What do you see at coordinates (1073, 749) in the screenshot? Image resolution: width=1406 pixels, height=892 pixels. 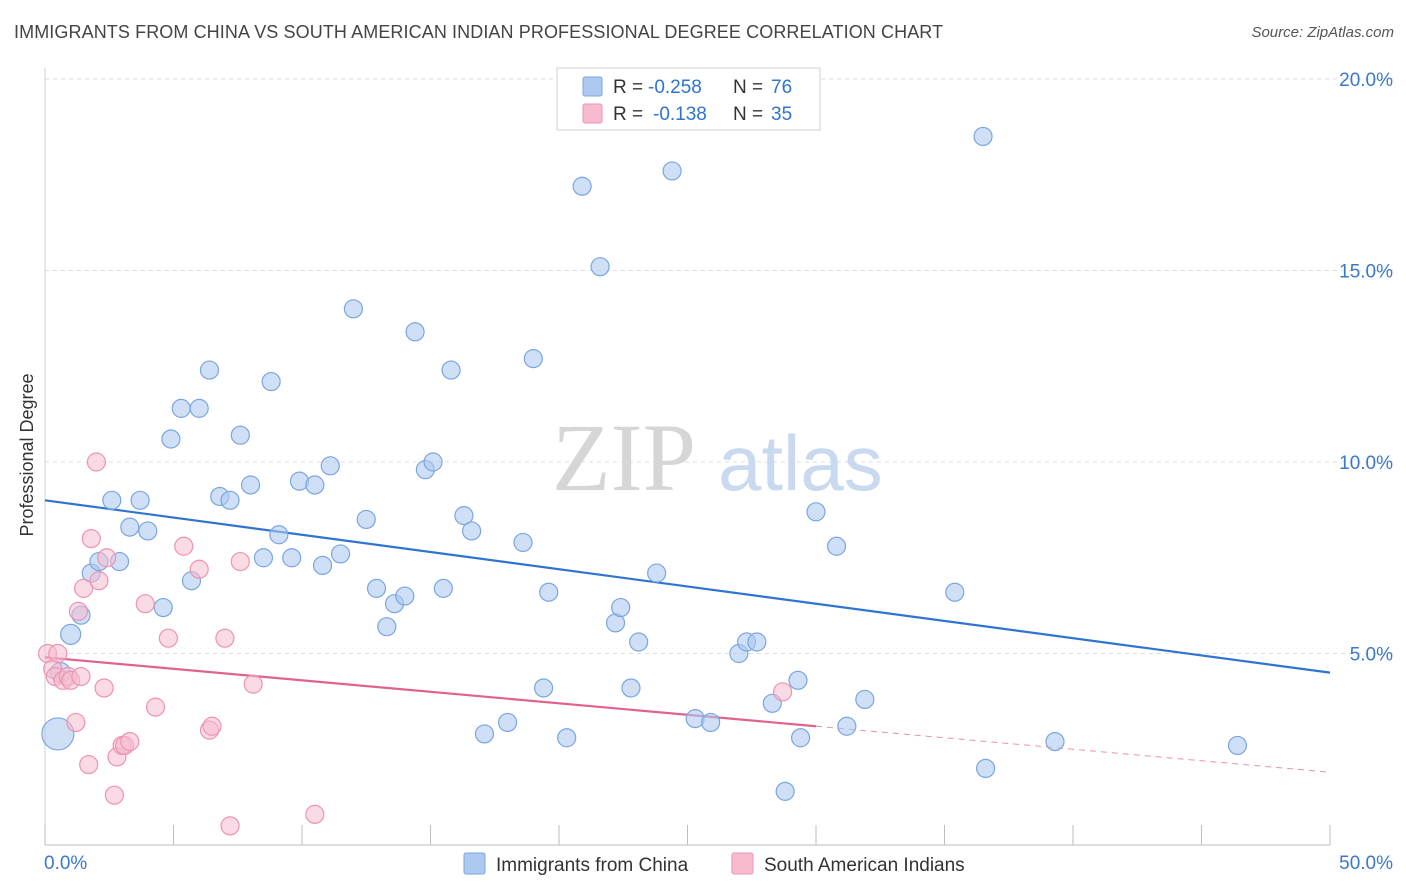 I see `trend-line-south-american-indians-extrapolated` at bounding box center [1073, 749].